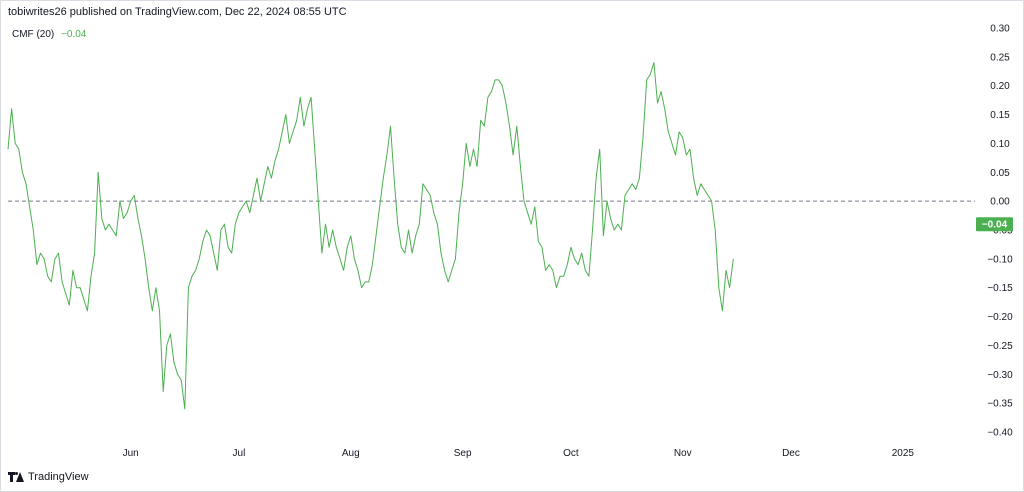  I want to click on y-tick-label: −0.25, so click(1000, 346).